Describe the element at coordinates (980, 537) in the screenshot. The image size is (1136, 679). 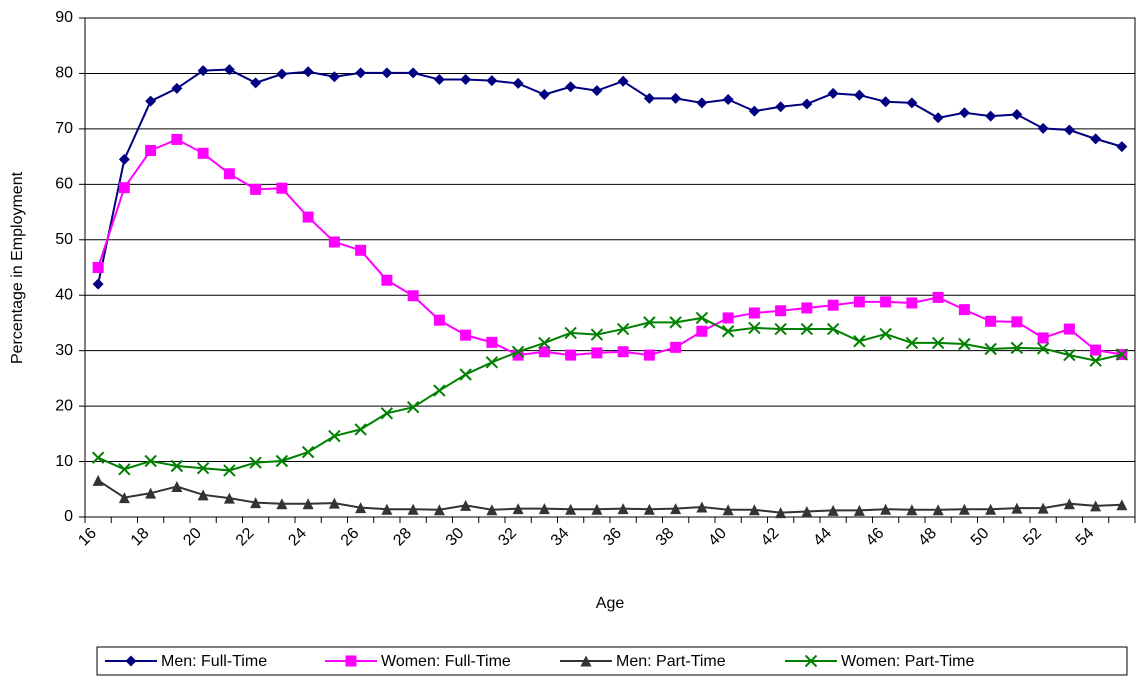
I see `x-tick-label: 50` at that location.